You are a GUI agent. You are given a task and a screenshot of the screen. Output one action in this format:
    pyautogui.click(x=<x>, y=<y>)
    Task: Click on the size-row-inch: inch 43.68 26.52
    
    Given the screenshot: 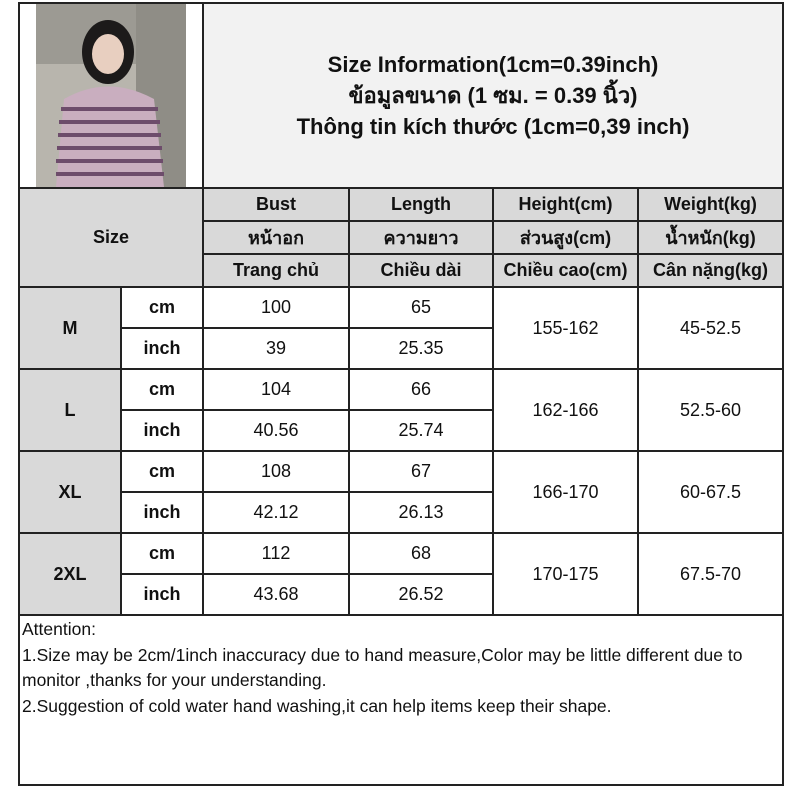 What is the action you would take?
    pyautogui.click(x=401, y=594)
    